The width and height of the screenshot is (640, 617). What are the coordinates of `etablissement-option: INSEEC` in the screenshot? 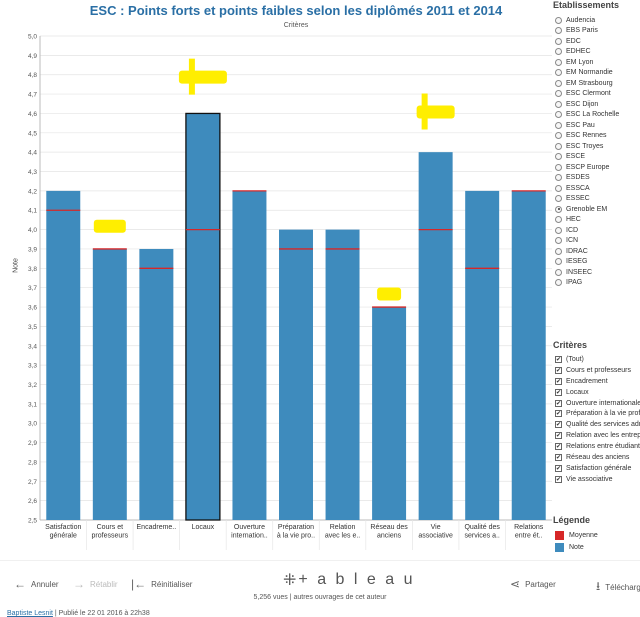 It's located at (597, 272).